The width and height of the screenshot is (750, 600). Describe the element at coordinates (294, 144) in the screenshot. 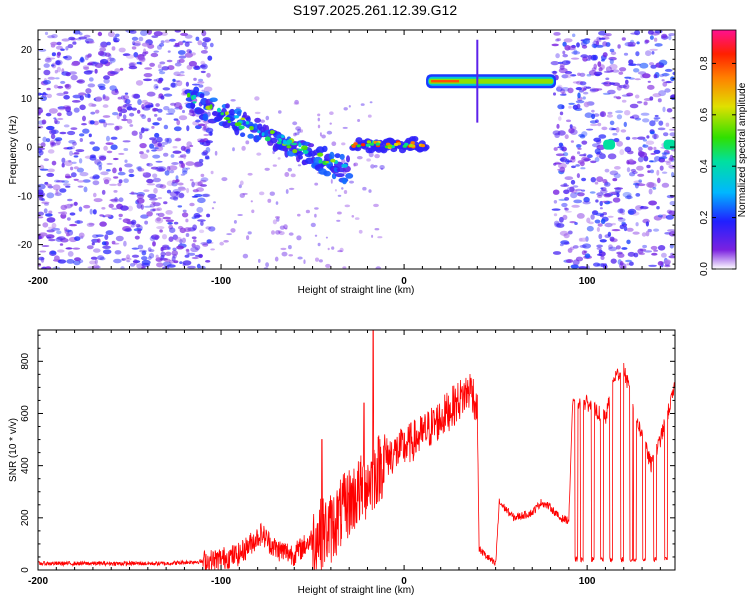

I see `trace-core` at that location.